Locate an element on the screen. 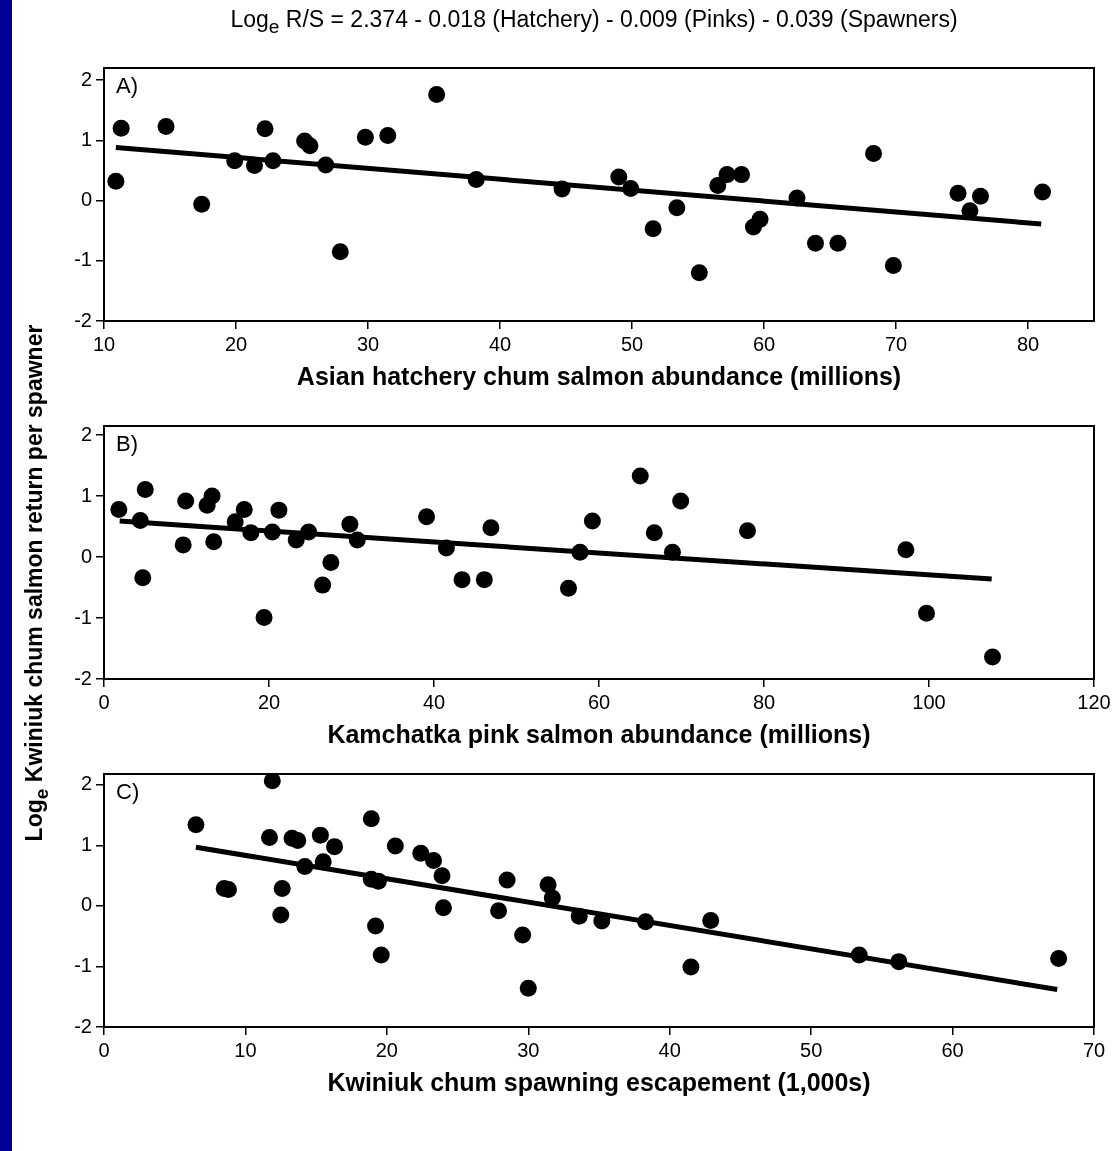 This screenshot has width=1116, height=1151. x-tick-label: 30 is located at coordinates (528, 1049).